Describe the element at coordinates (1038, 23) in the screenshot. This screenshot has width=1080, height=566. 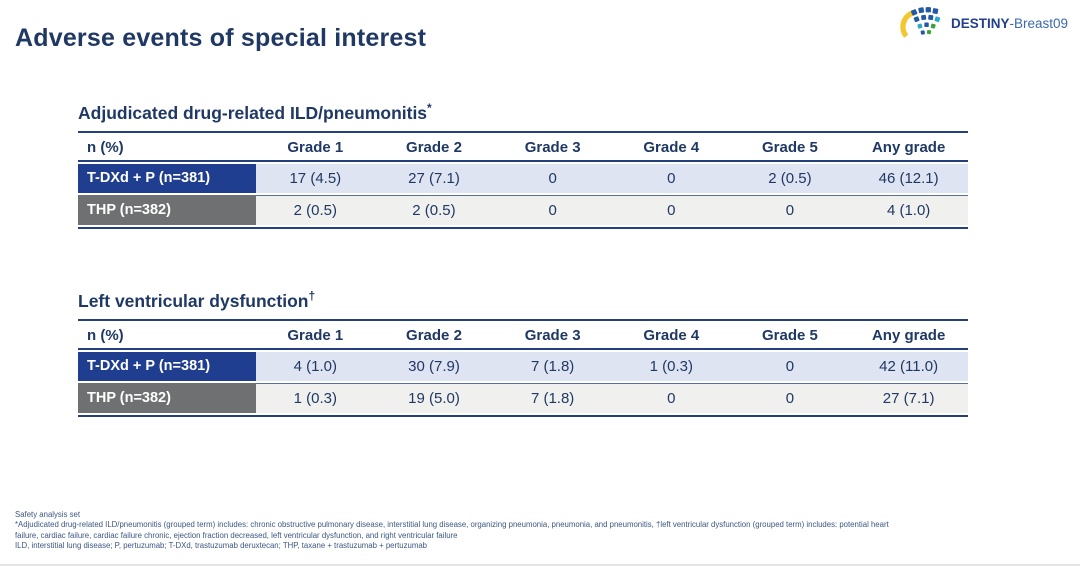
I see `logo-text-breast09: -Breast09` at that location.